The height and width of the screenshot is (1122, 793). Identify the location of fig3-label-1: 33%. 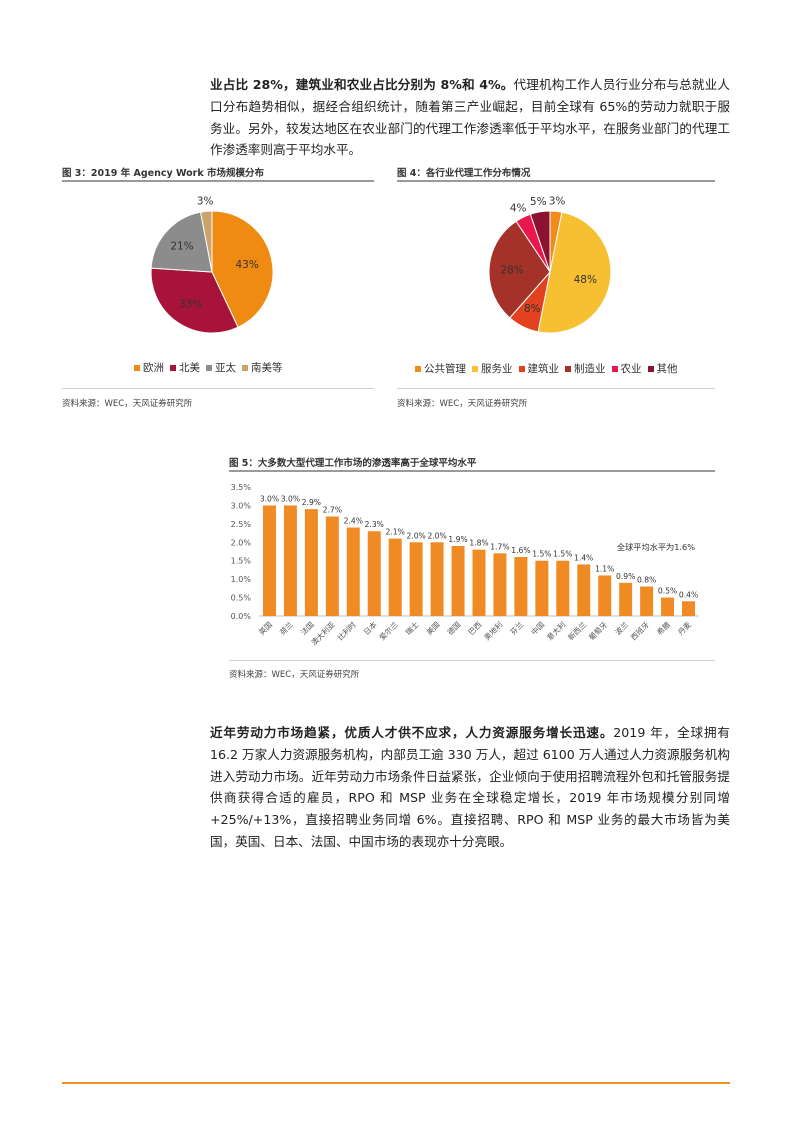
(190, 304).